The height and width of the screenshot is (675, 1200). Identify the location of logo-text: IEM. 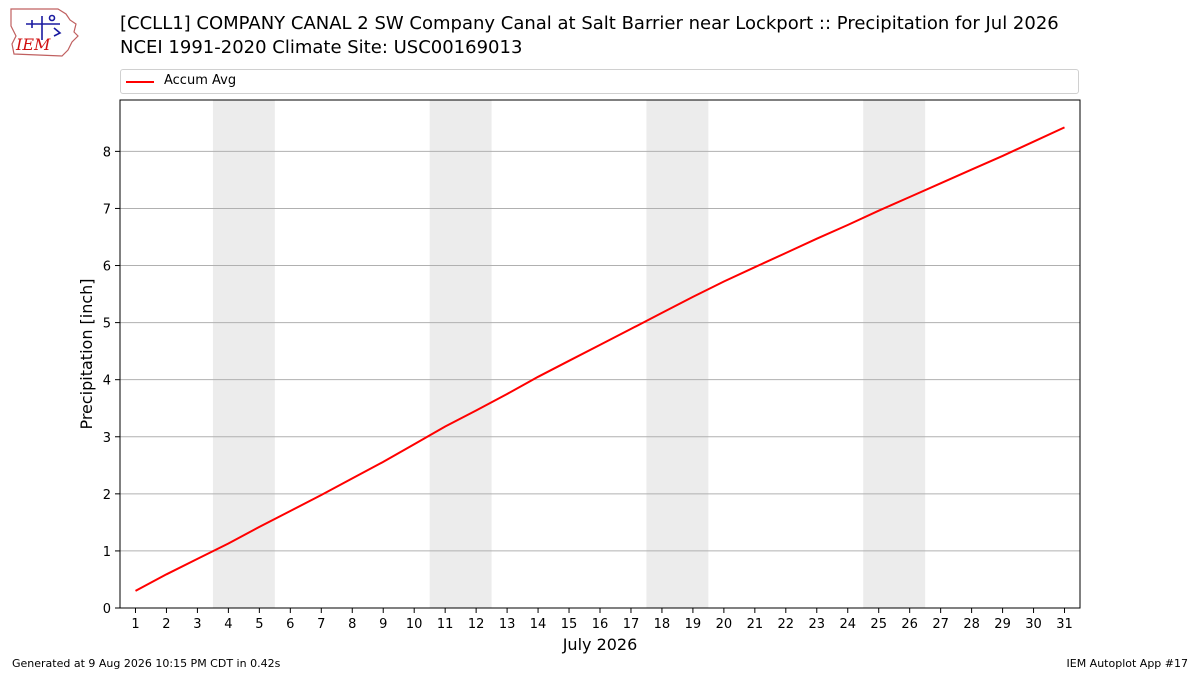
(33, 44).